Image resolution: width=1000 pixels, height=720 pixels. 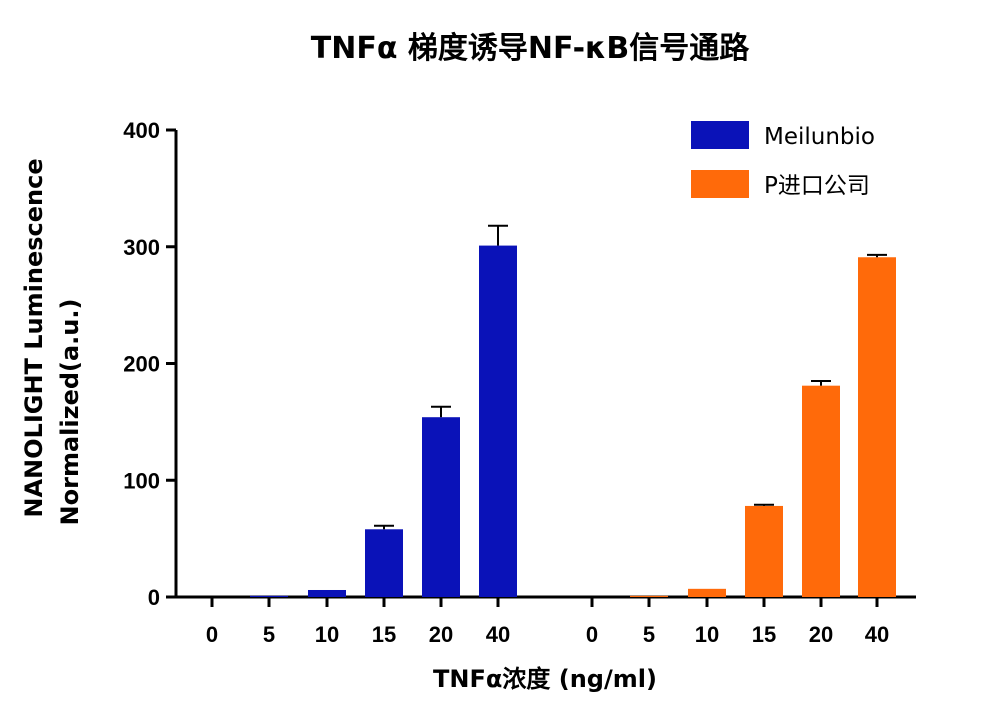 What do you see at coordinates (141, 364) in the screenshot?
I see `y-tick-label: 200` at bounding box center [141, 364].